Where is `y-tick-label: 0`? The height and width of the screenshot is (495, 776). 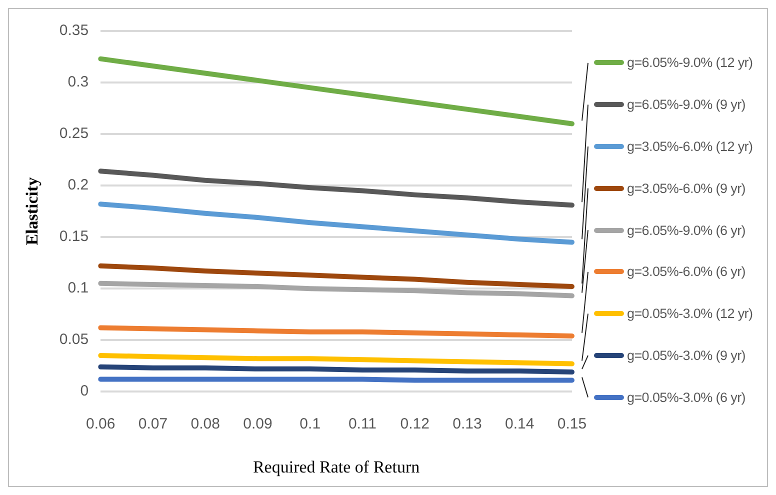 y-tick-label: 0 is located at coordinates (84, 391).